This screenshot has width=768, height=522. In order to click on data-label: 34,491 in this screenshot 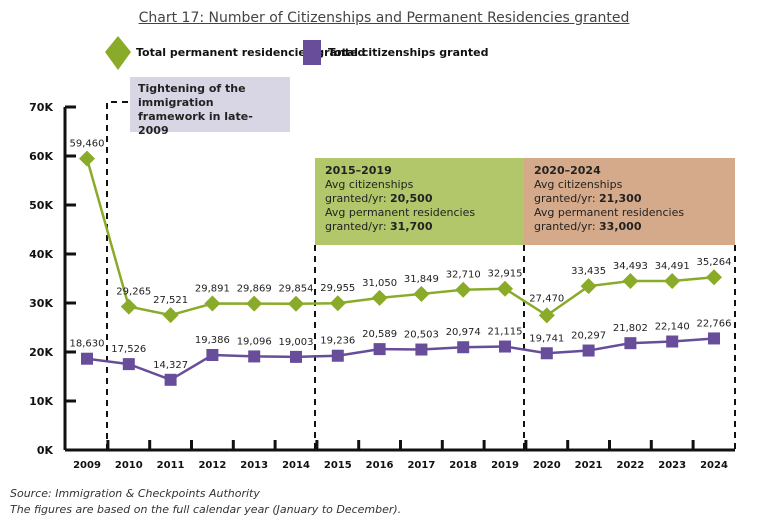, I will do `click(672, 266)`.